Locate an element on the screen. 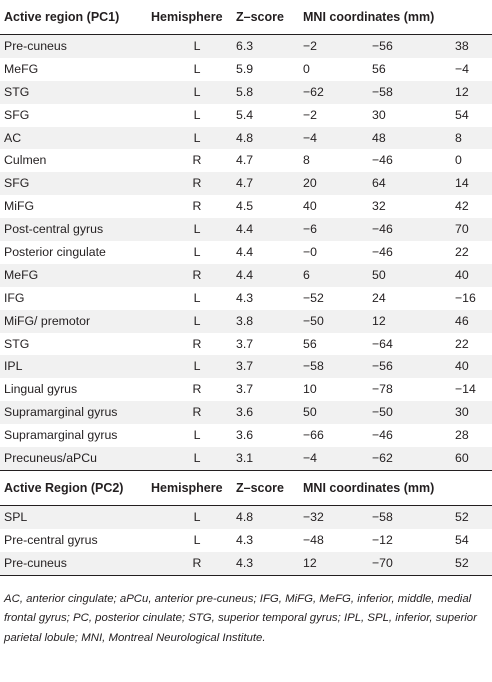  mni-y-cell: 48 is located at coordinates (379, 137).